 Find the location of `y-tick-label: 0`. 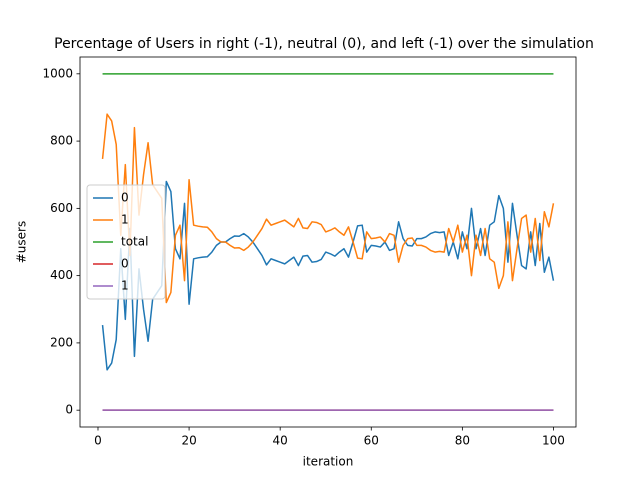

y-tick-label: 0 is located at coordinates (69, 410).